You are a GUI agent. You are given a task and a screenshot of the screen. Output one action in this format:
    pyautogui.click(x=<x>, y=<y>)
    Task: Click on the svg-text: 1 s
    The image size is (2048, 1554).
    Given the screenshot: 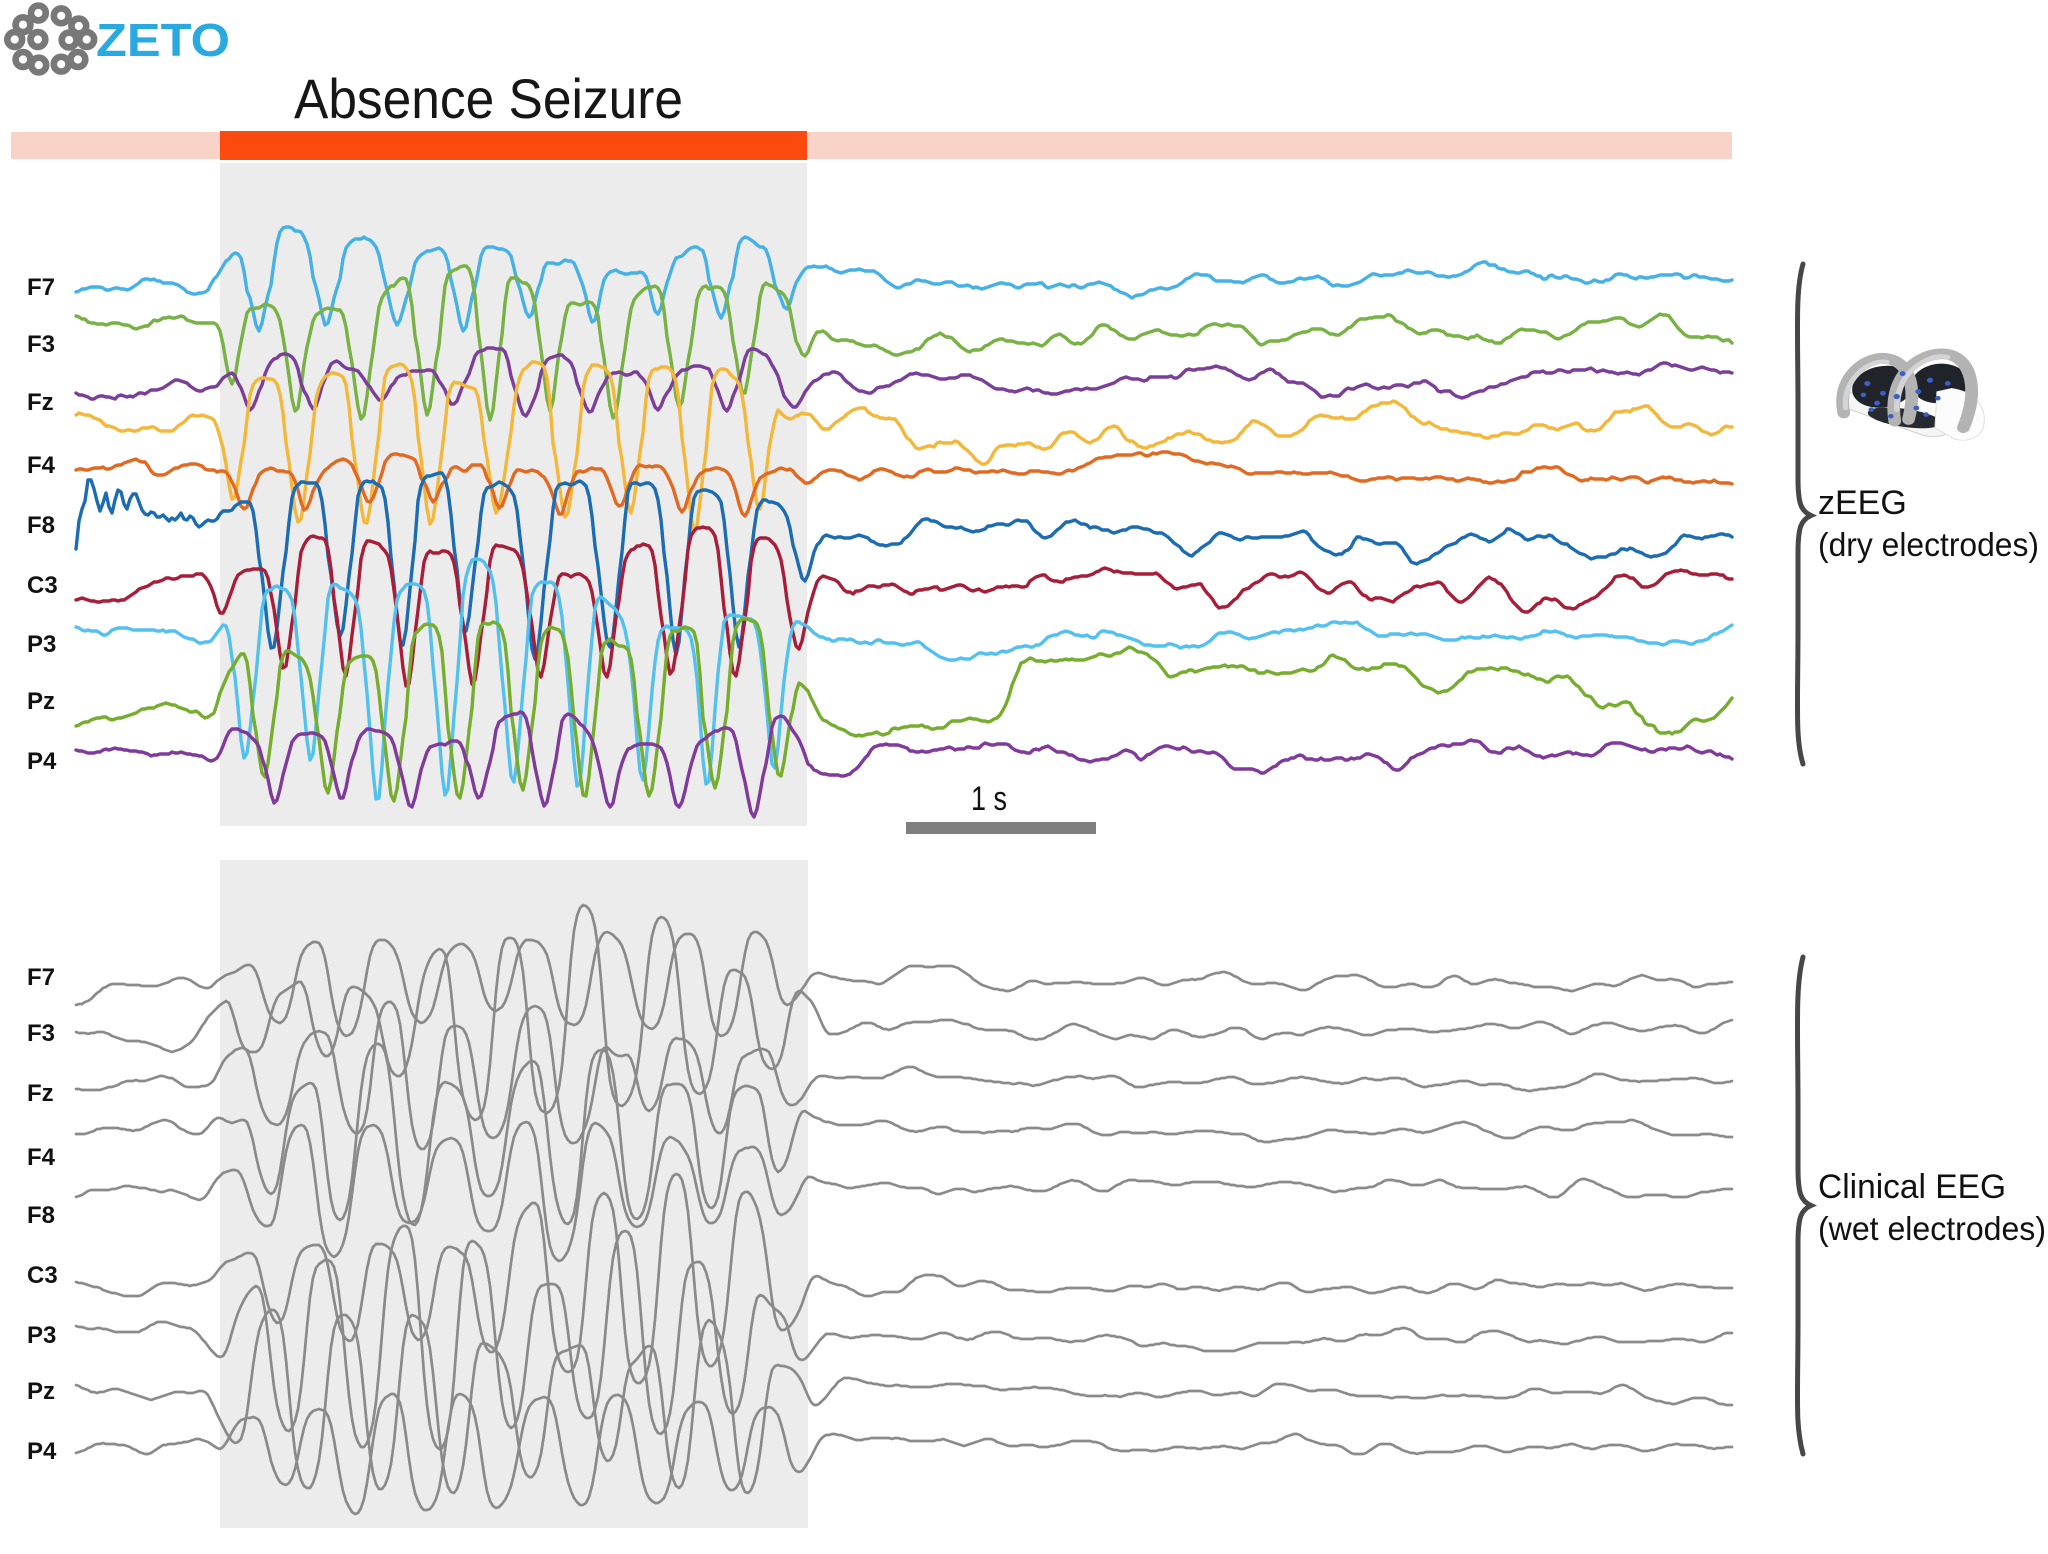 What is the action you would take?
    pyautogui.click(x=989, y=799)
    